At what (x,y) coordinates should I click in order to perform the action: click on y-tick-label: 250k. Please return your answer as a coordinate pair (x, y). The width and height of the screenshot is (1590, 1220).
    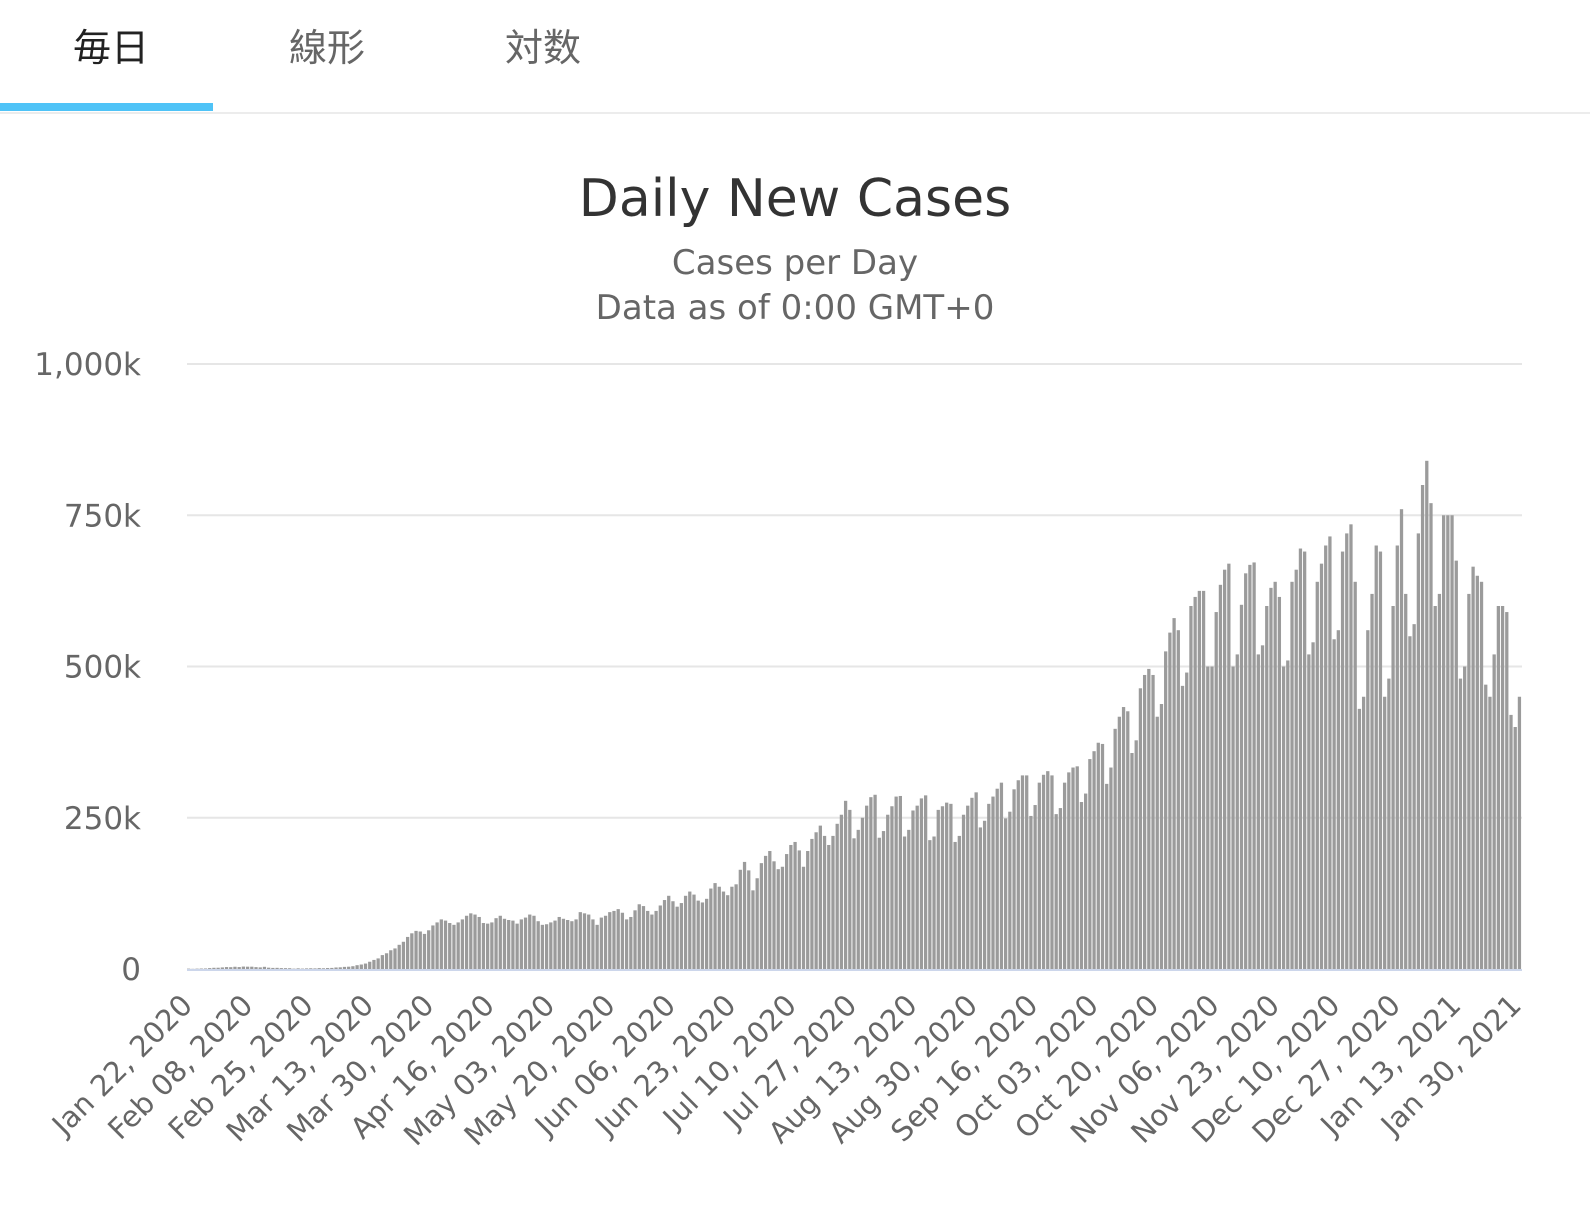
    Looking at the image, I should click on (102, 819).